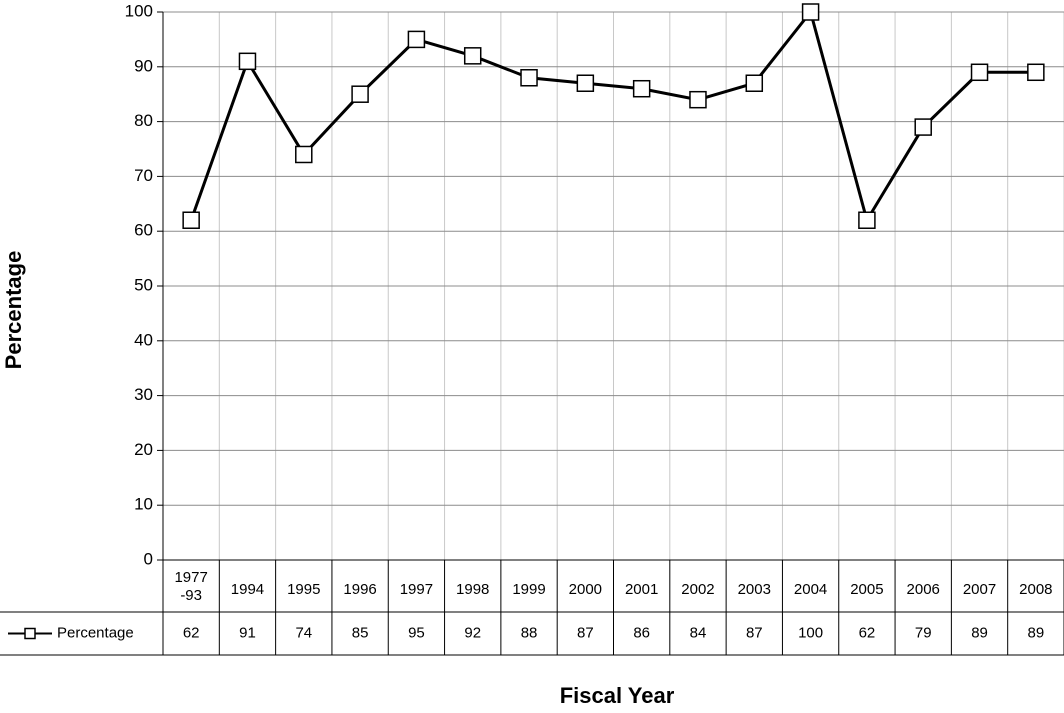 Image resolution: width=1064 pixels, height=713 pixels. What do you see at coordinates (472, 632) in the screenshot?
I see `table-value: 92` at bounding box center [472, 632].